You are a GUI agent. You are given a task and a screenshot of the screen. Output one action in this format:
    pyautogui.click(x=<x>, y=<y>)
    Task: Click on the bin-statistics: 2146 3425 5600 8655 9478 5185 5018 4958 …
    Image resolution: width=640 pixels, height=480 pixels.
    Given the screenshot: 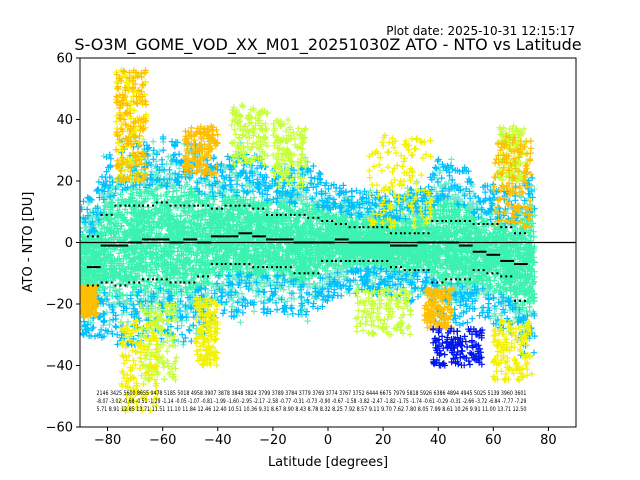 What is the action you would take?
    pyautogui.click(x=312, y=401)
    